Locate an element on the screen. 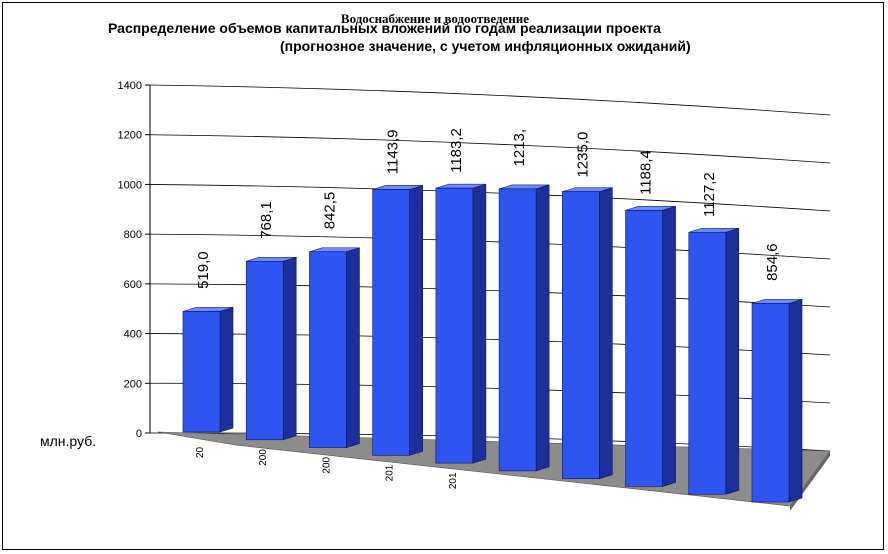 The height and width of the screenshot is (554, 888). data-label: 854,6 is located at coordinates (772, 262).